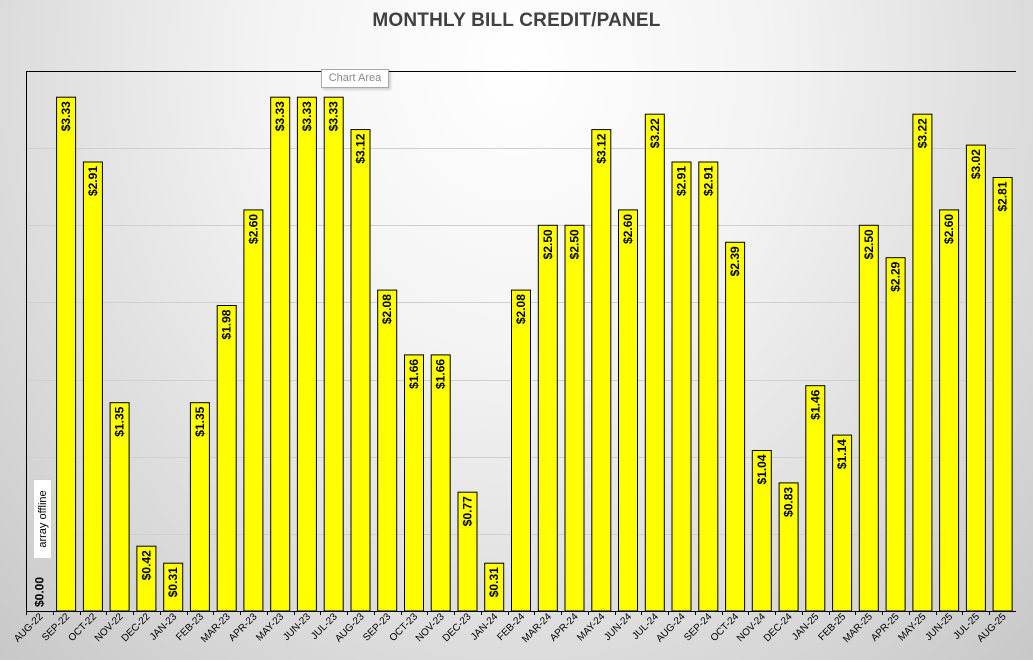 The height and width of the screenshot is (660, 1033). What do you see at coordinates (297, 627) in the screenshot?
I see `x-tick-label: JUN-23` at bounding box center [297, 627].